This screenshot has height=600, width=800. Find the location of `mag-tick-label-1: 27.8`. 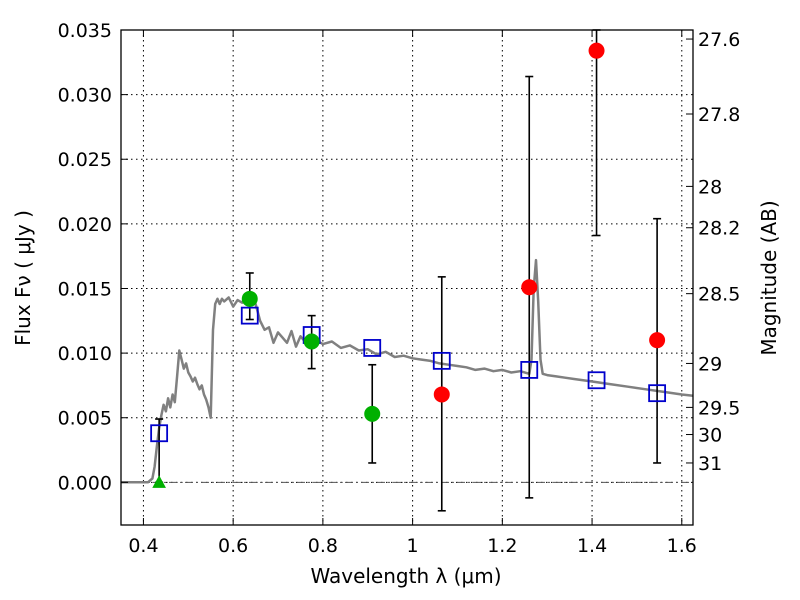

mag-tick-label-1: 27.8 is located at coordinates (719, 115).